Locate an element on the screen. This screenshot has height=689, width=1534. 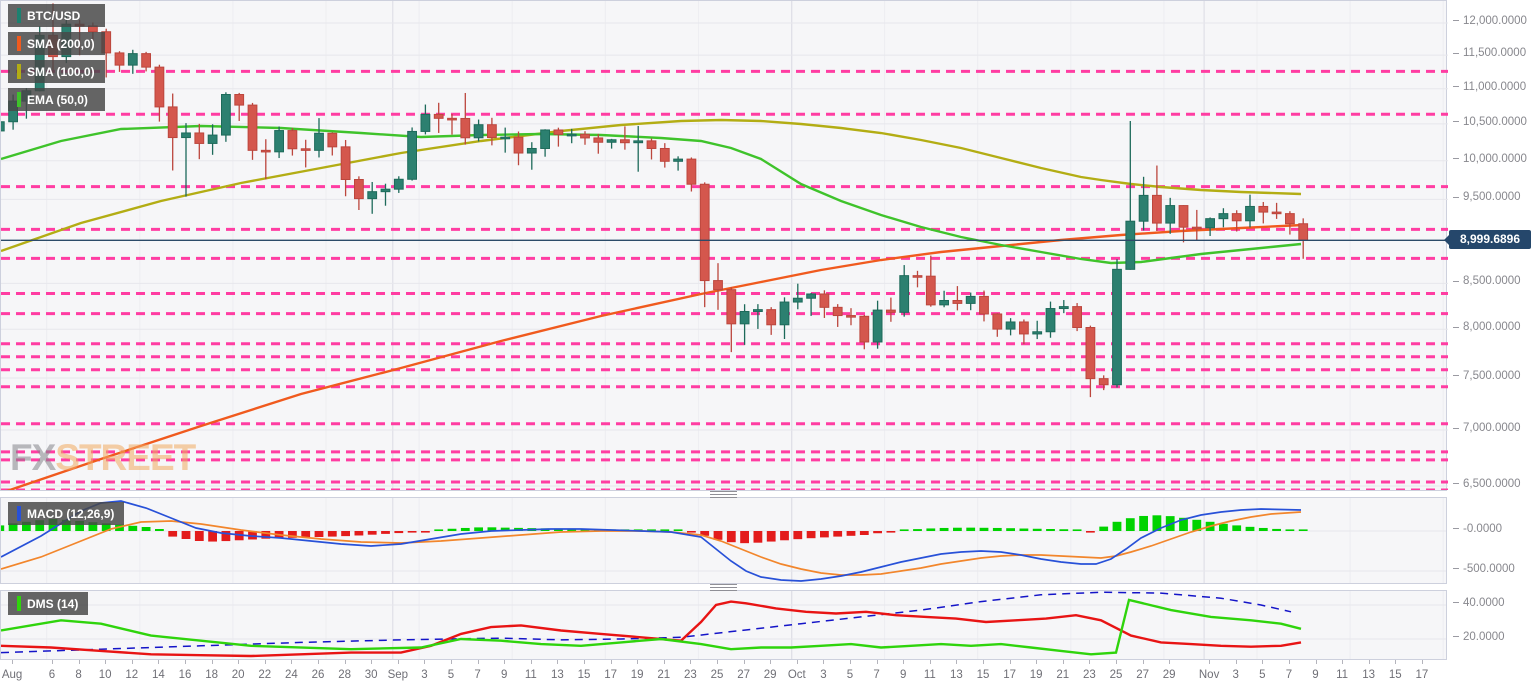
dms-panel is located at coordinates (723, 625).